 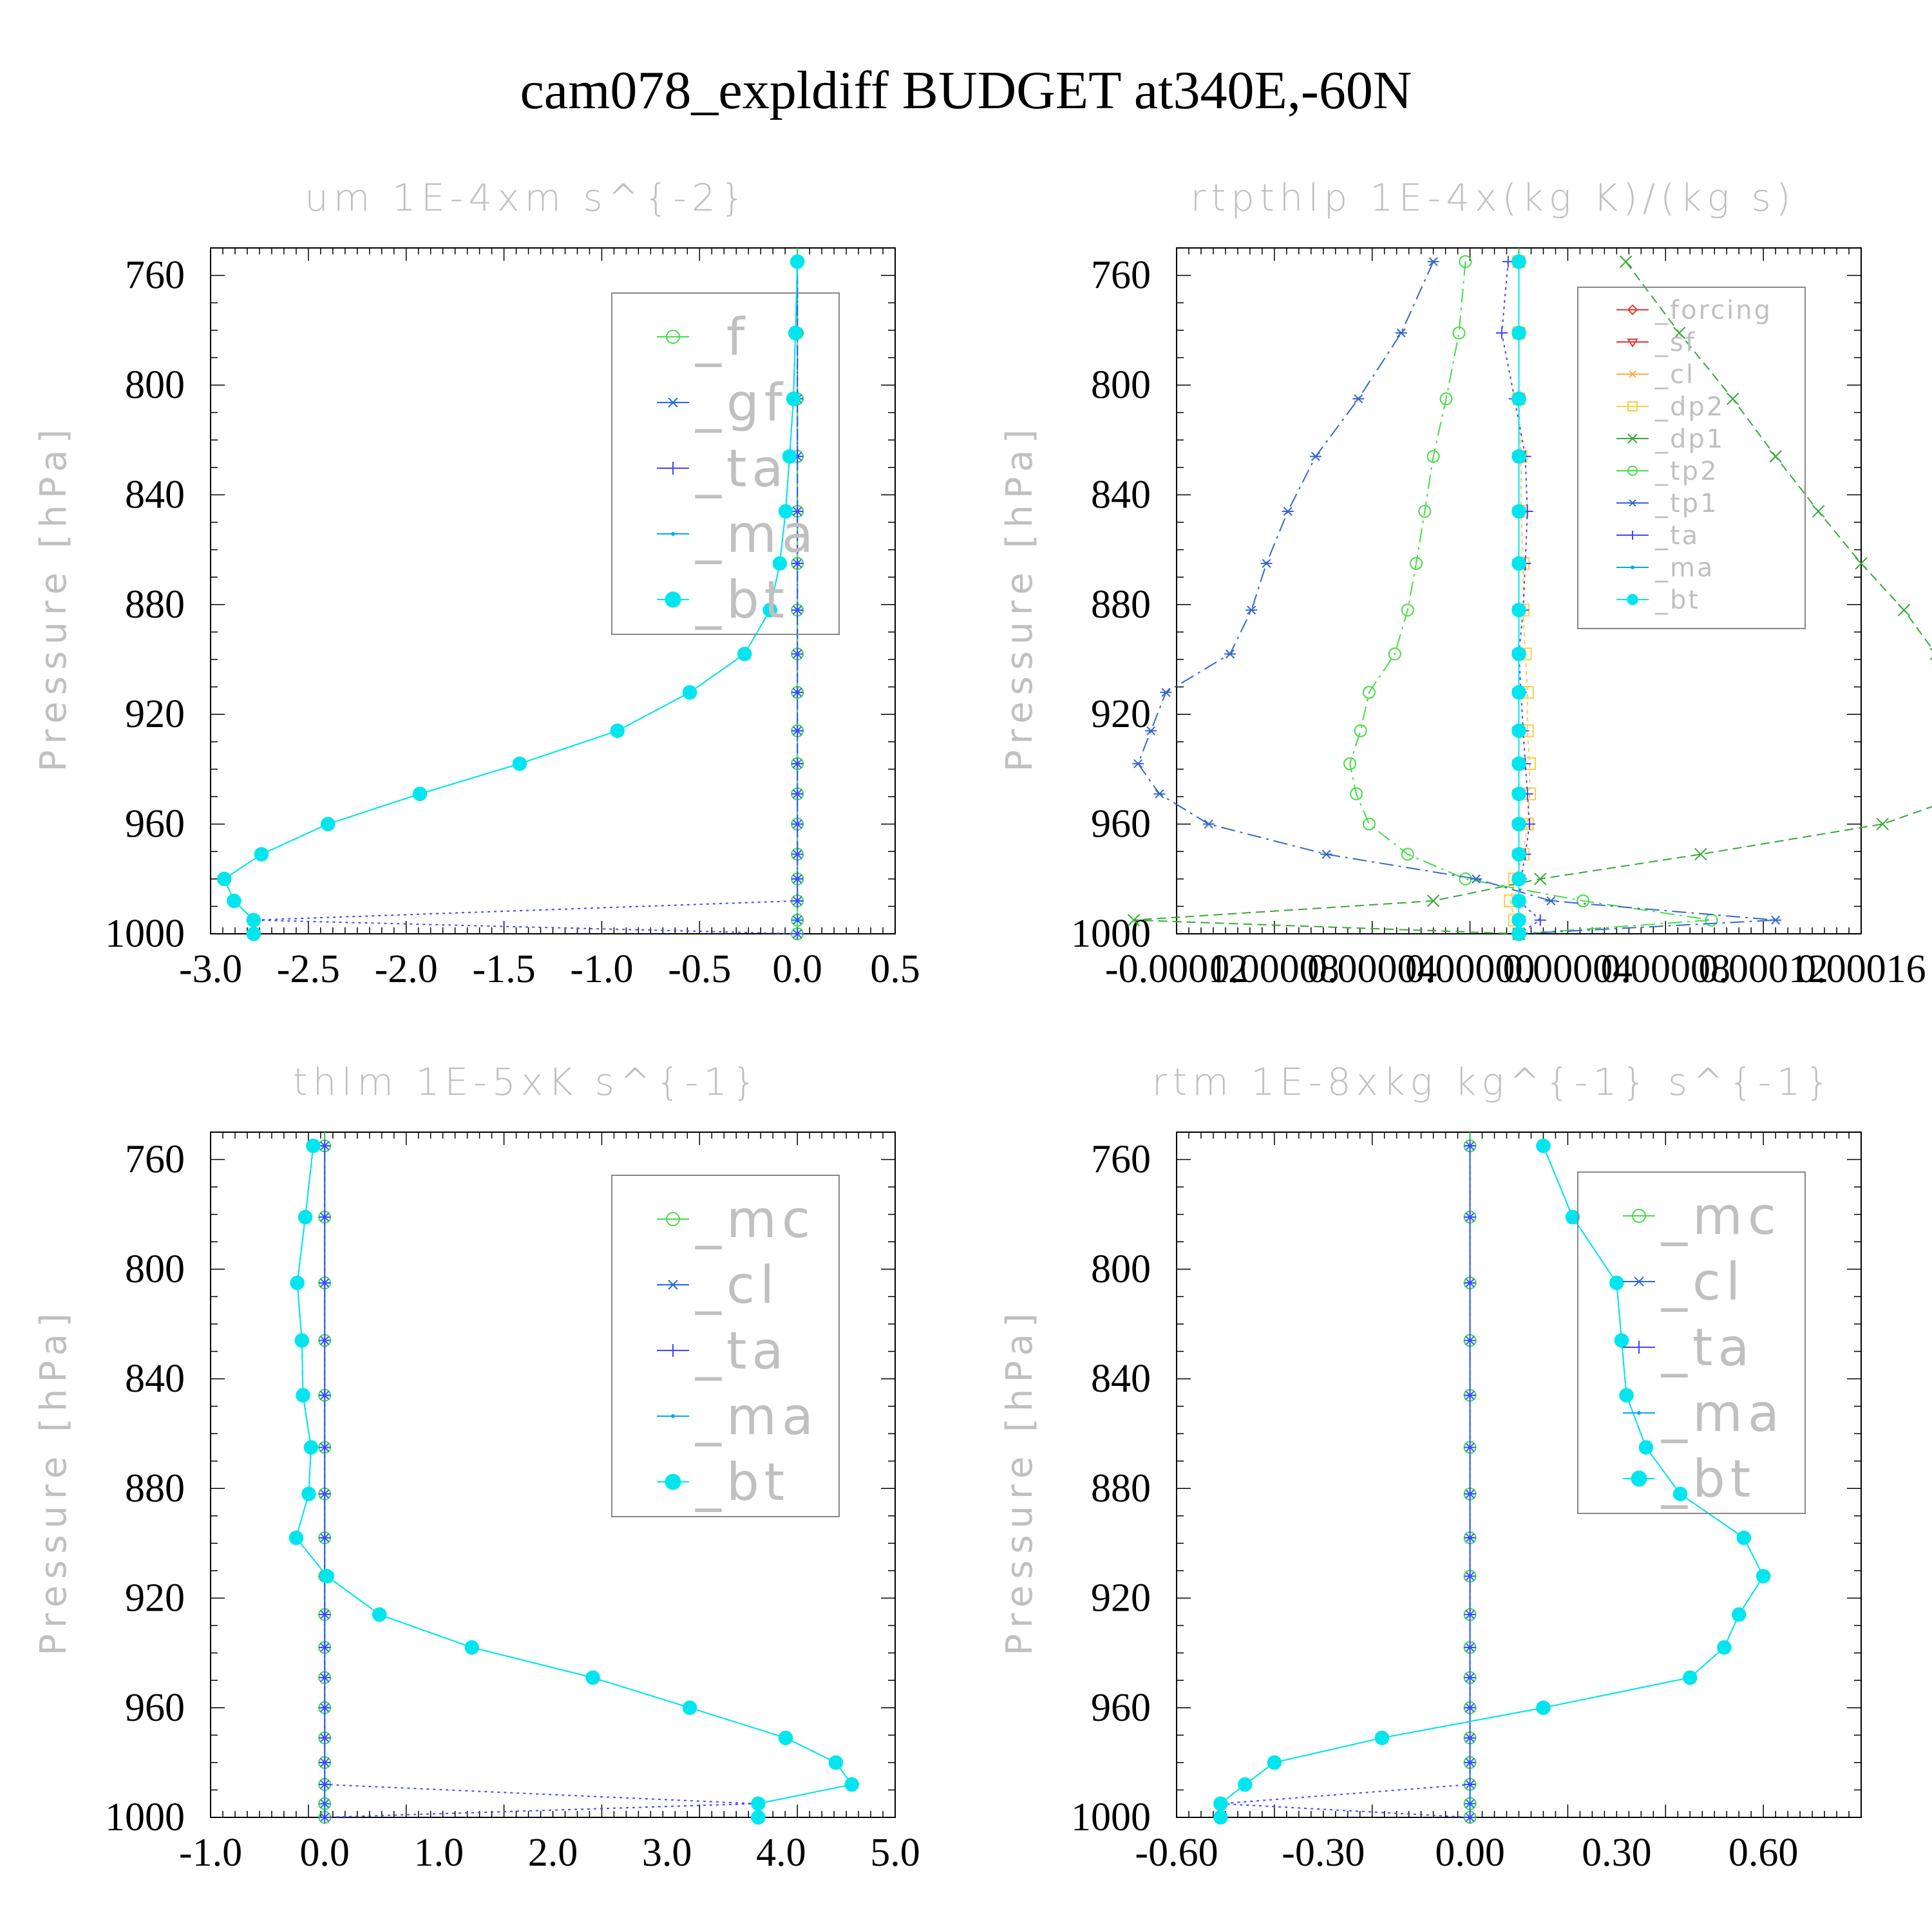 What do you see at coordinates (145, 1817) in the screenshot?
I see `y-tick-label: 1000` at bounding box center [145, 1817].